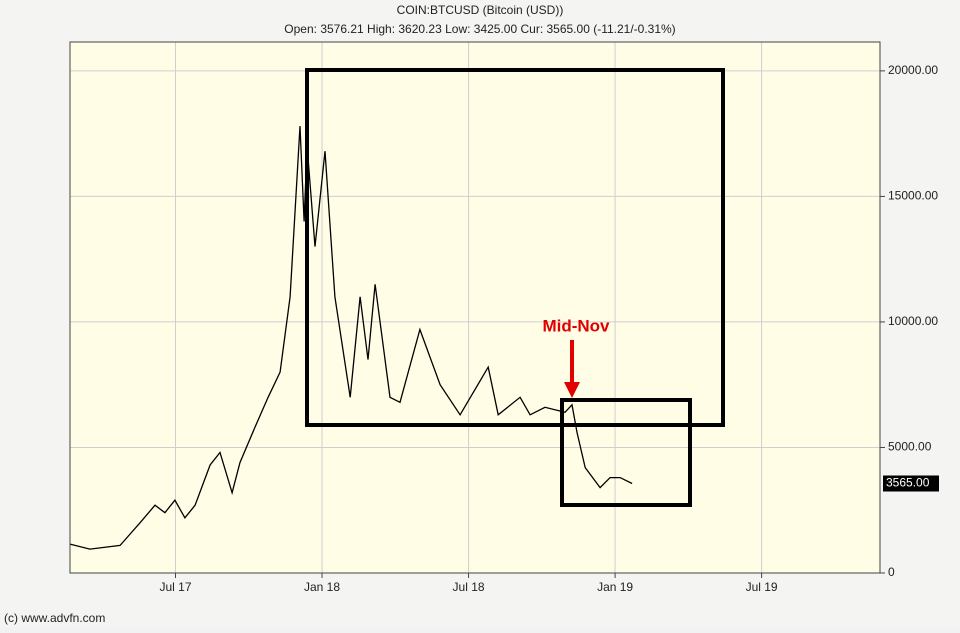  What do you see at coordinates (615, 587) in the screenshot?
I see `x-tick-label: Jan 19` at bounding box center [615, 587].